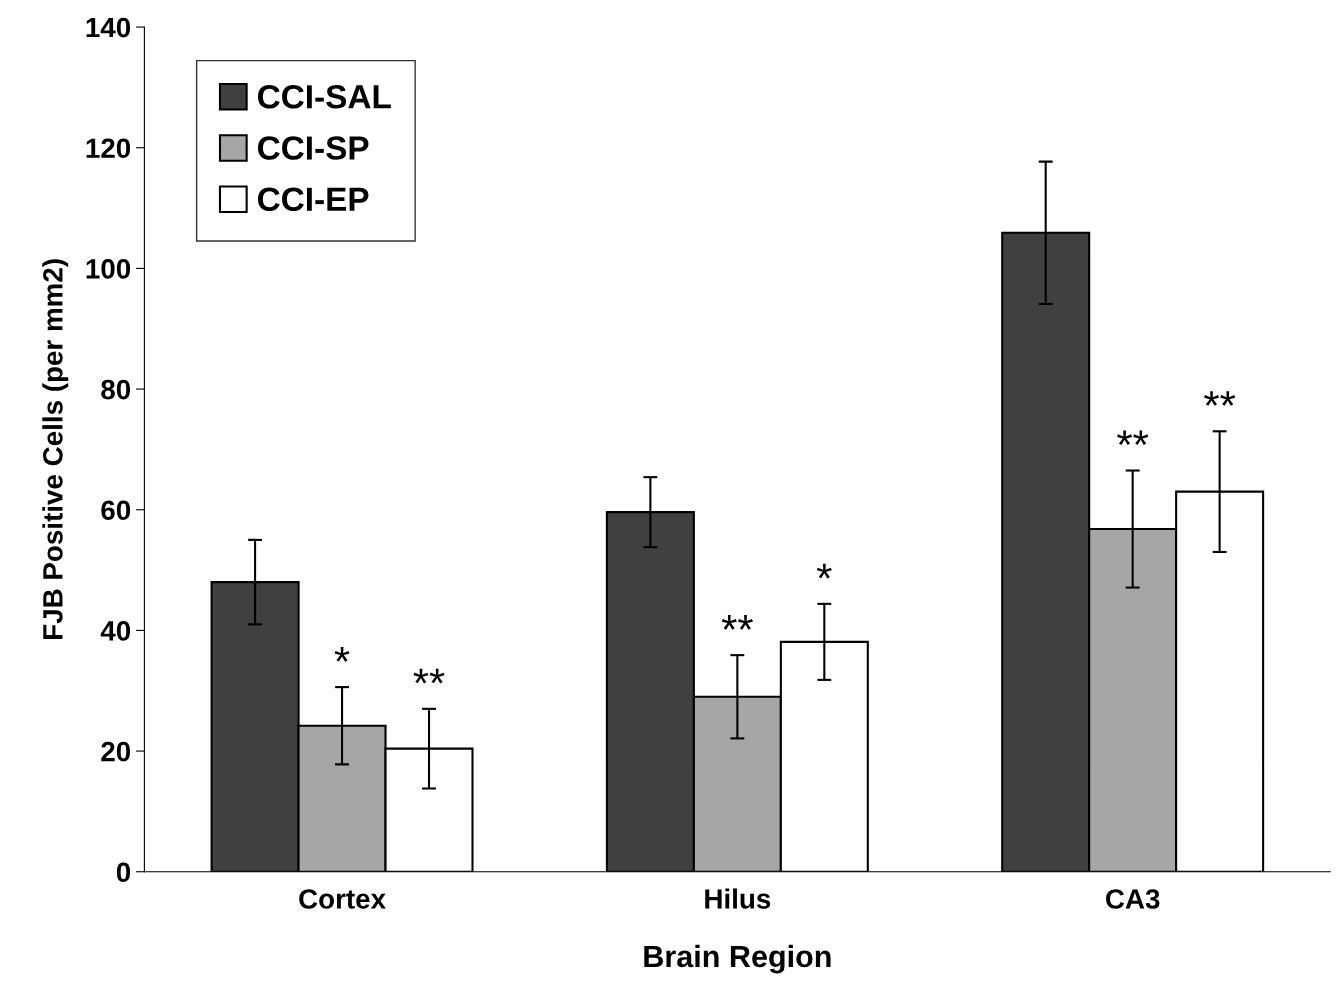 Image resolution: width=1337 pixels, height=1002 pixels. Describe the element at coordinates (116, 389) in the screenshot. I see `y-tick-label: 80` at that location.